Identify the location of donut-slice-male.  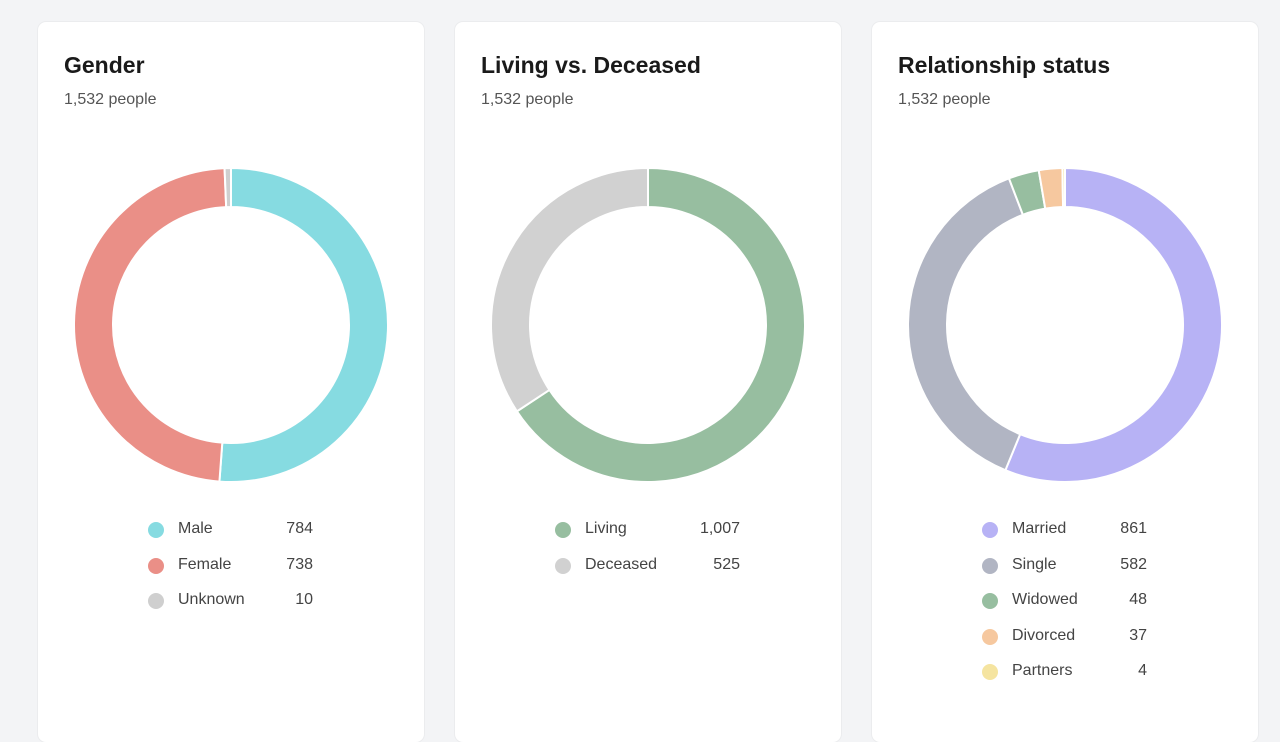
(303, 325).